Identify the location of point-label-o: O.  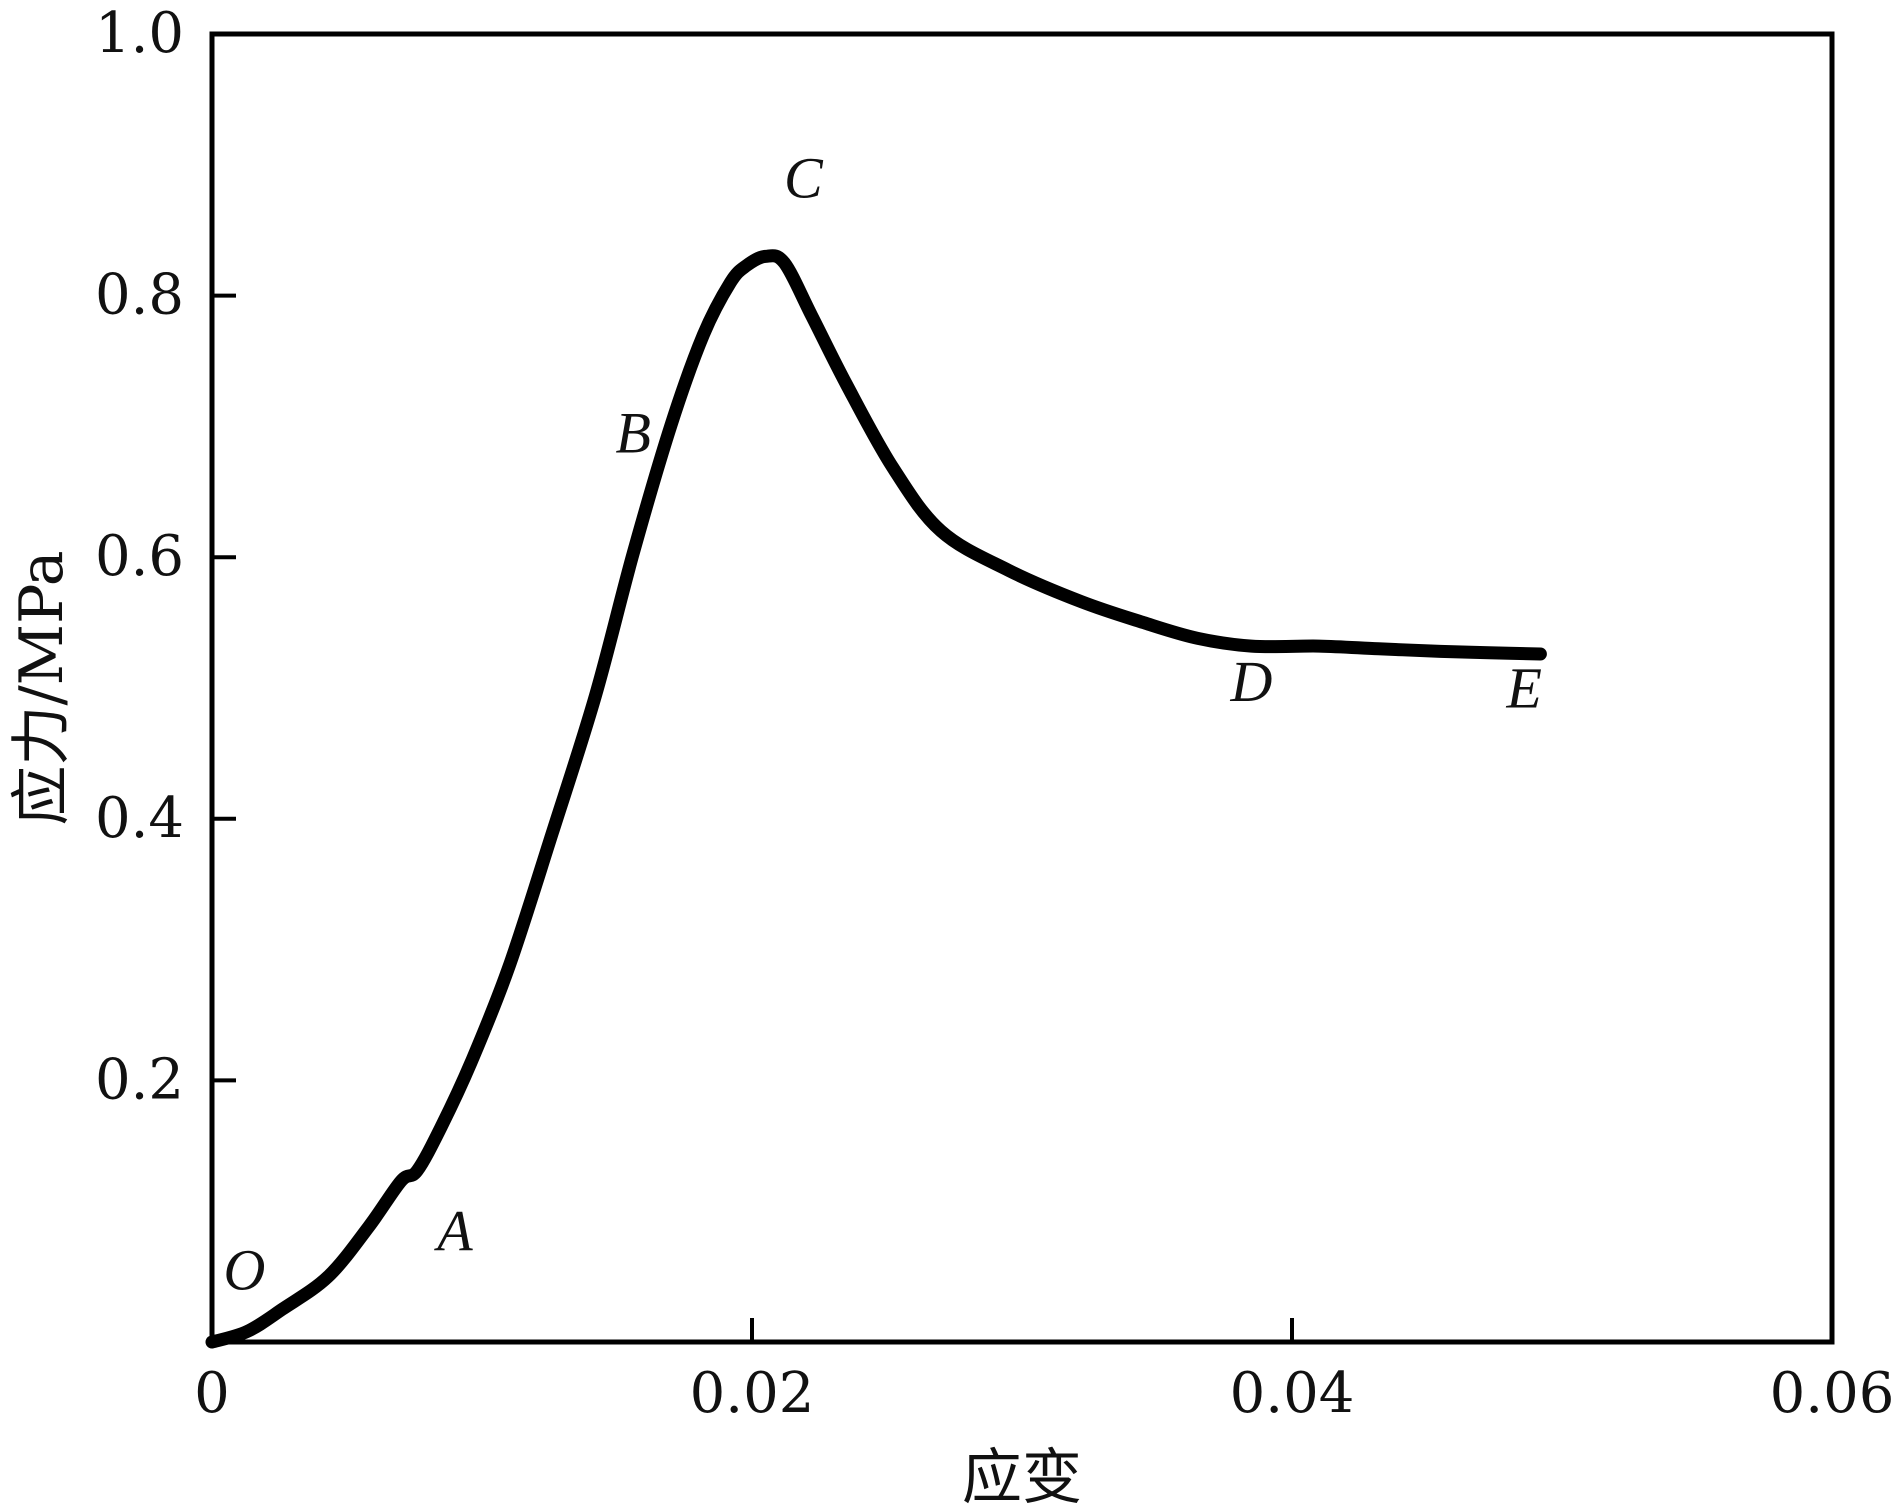
(244, 1270).